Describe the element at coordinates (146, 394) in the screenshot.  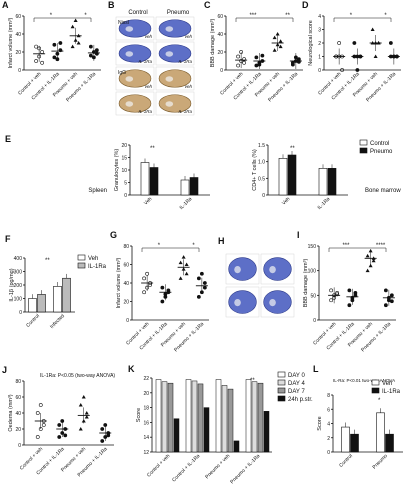
I see `panel-K-tick-label: 20` at that location.